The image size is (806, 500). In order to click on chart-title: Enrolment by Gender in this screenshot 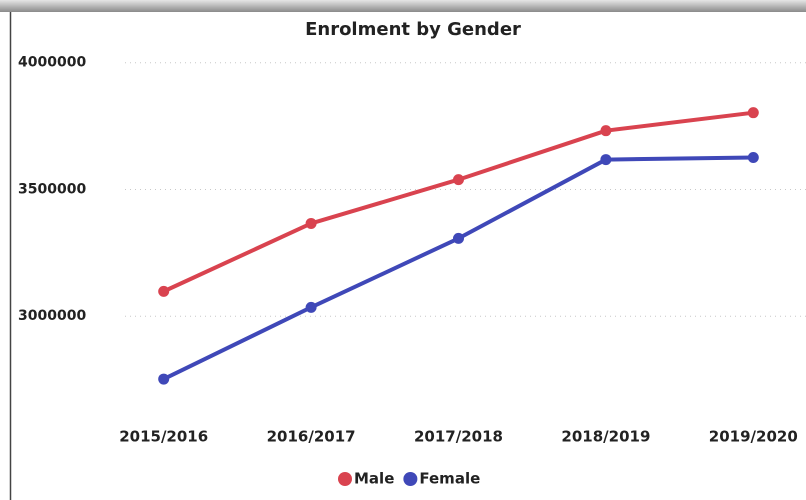, I will do `click(413, 29)`.